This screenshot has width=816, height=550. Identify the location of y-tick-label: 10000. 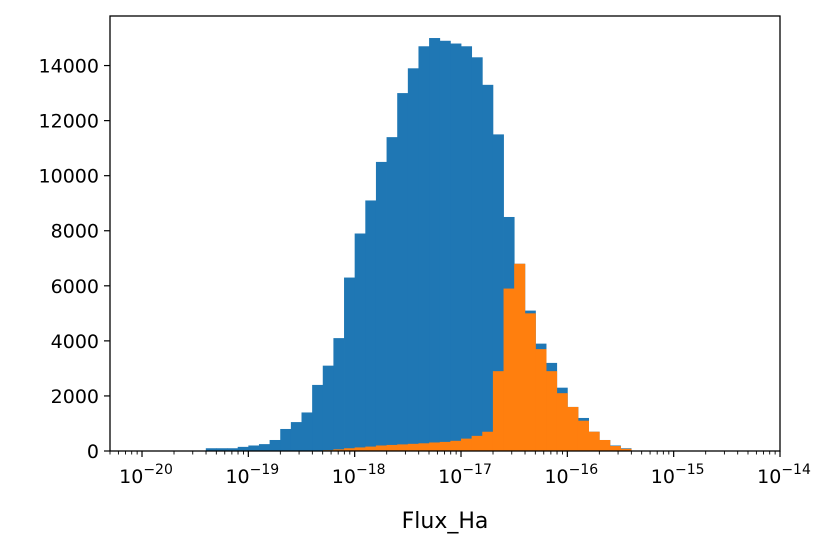
(69, 177).